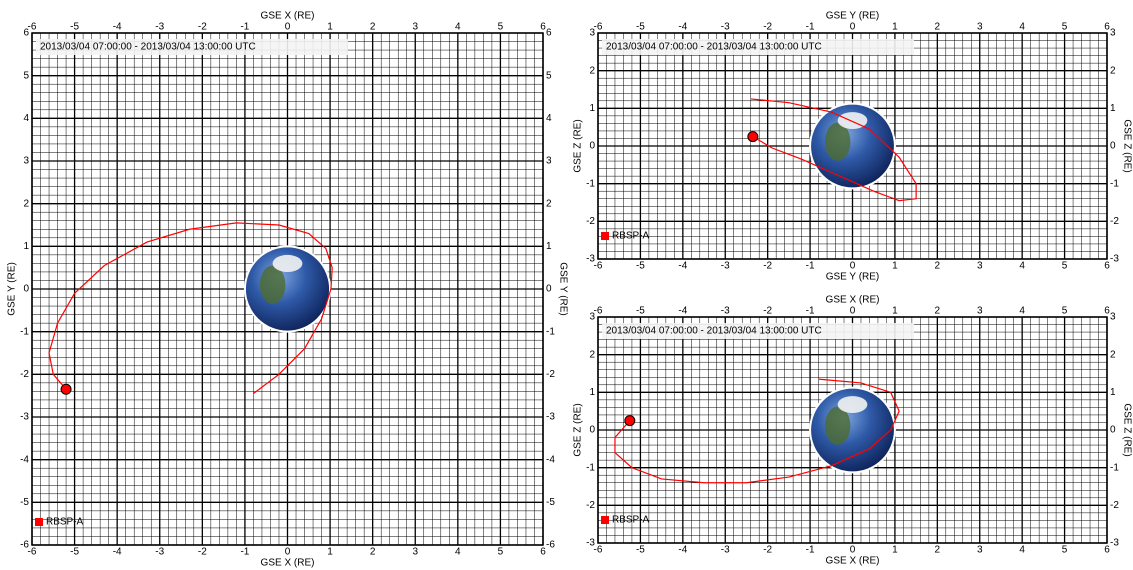 This screenshot has height=570, width=1133. What do you see at coordinates (550, 545) in the screenshot?
I see `y-tick-label: -6` at bounding box center [550, 545].